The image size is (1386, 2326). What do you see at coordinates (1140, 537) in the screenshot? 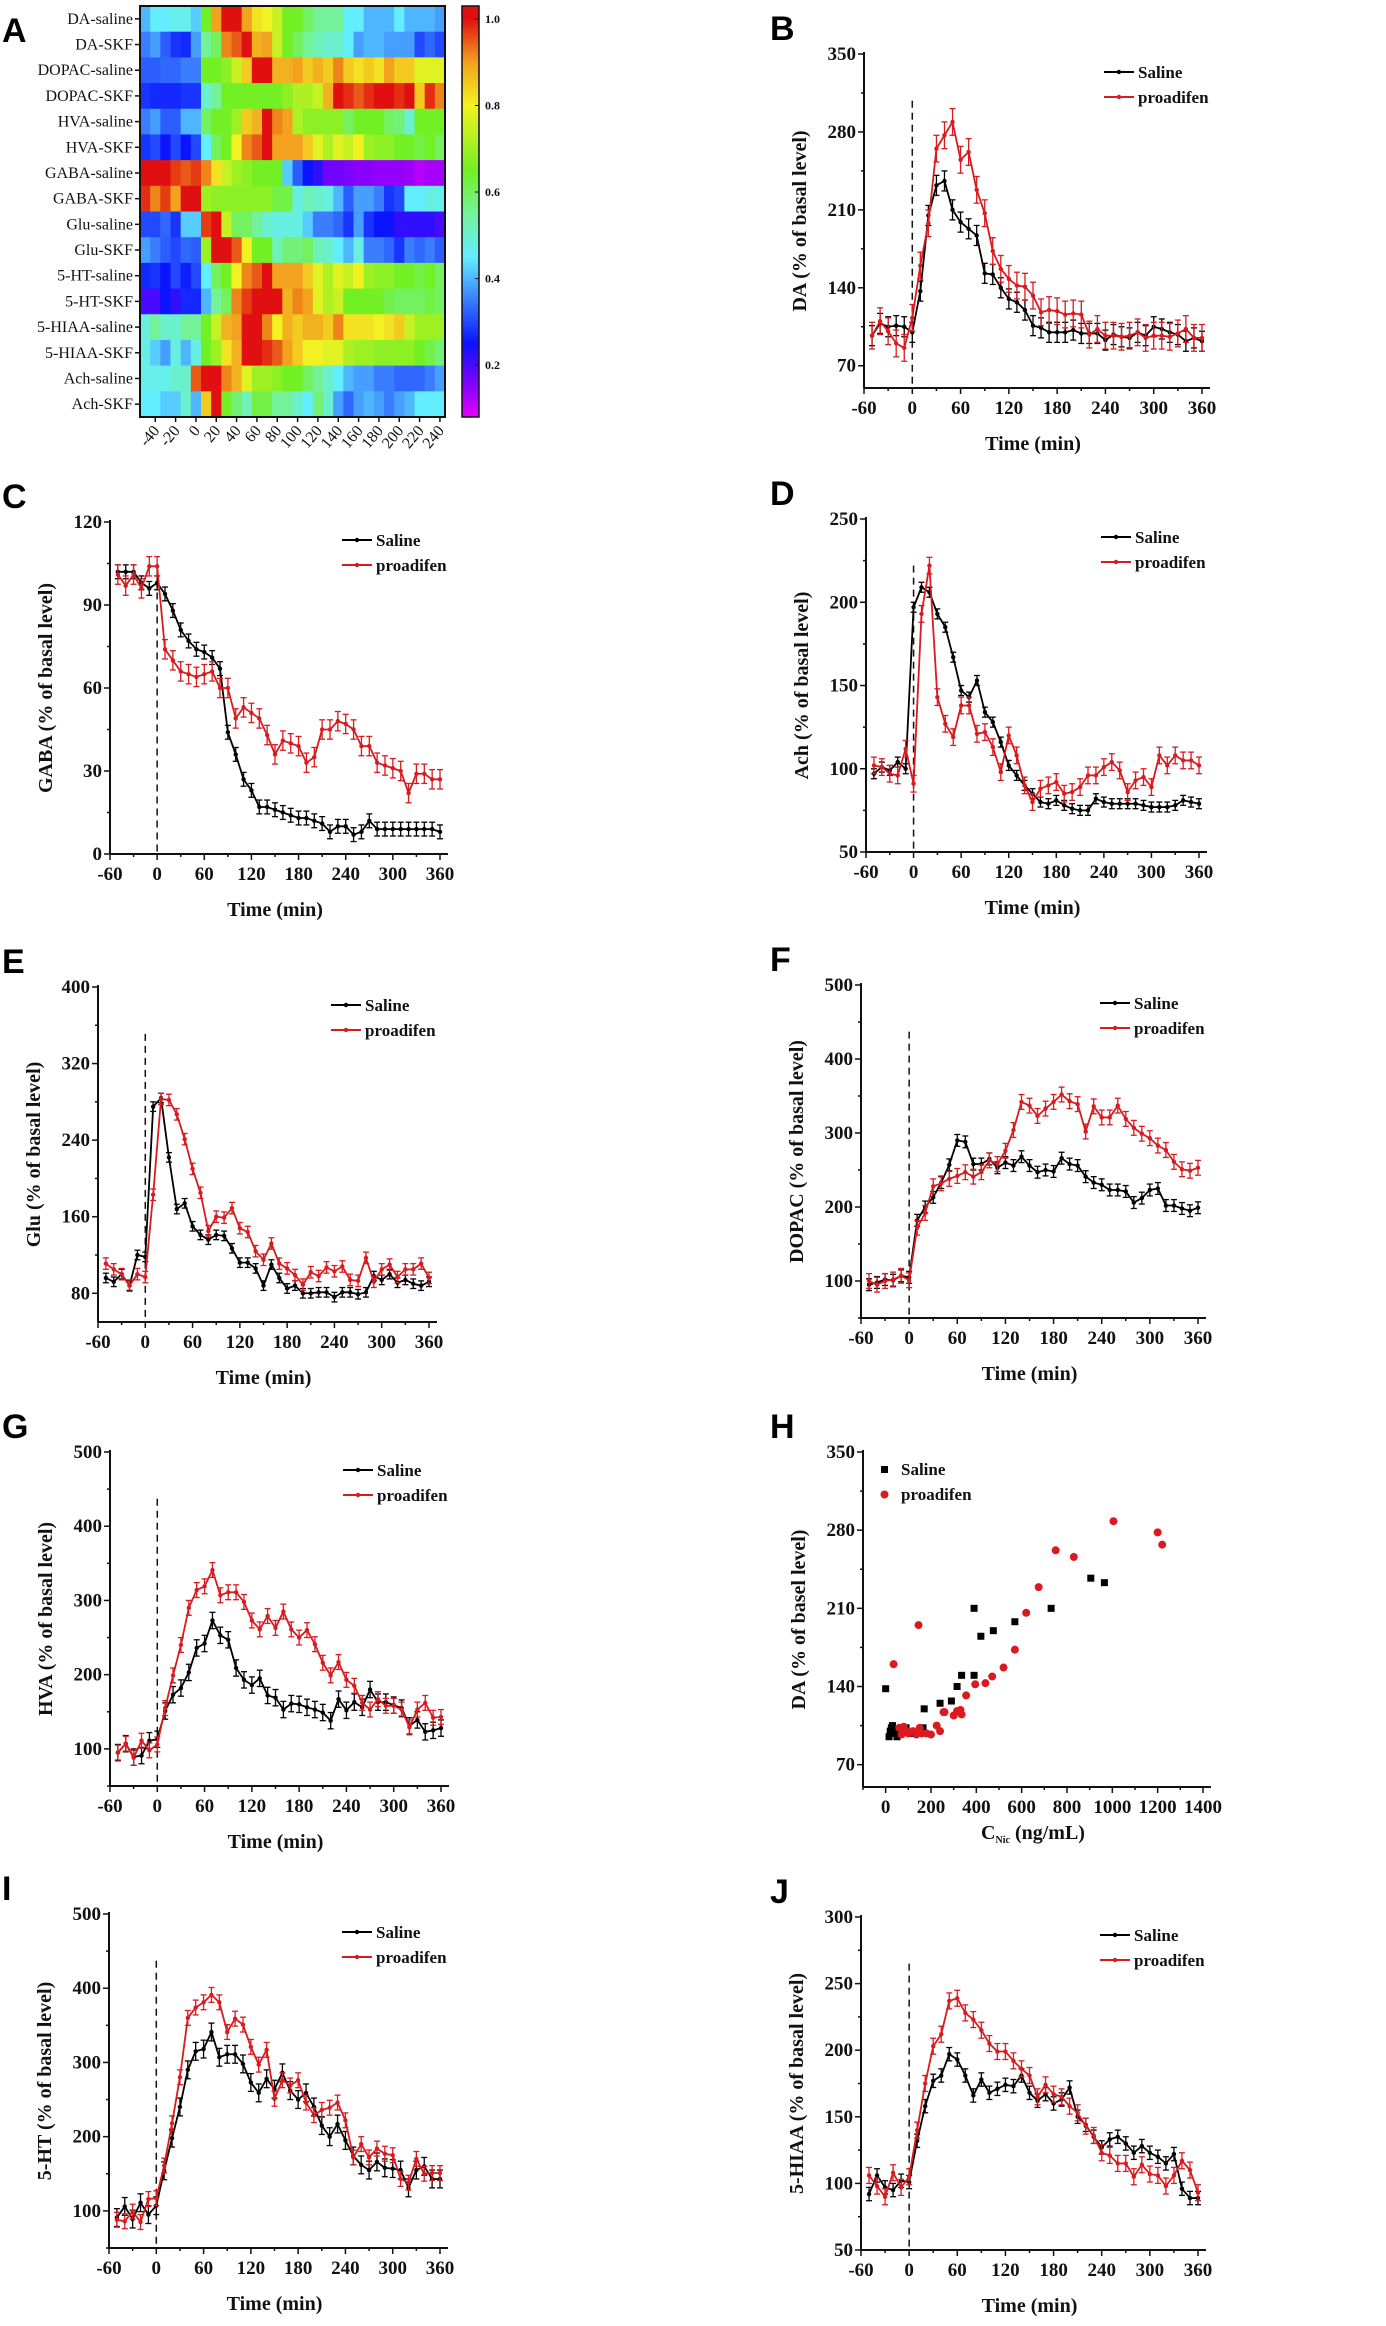
I see `legend-item-saline: Saline` at bounding box center [1140, 537].